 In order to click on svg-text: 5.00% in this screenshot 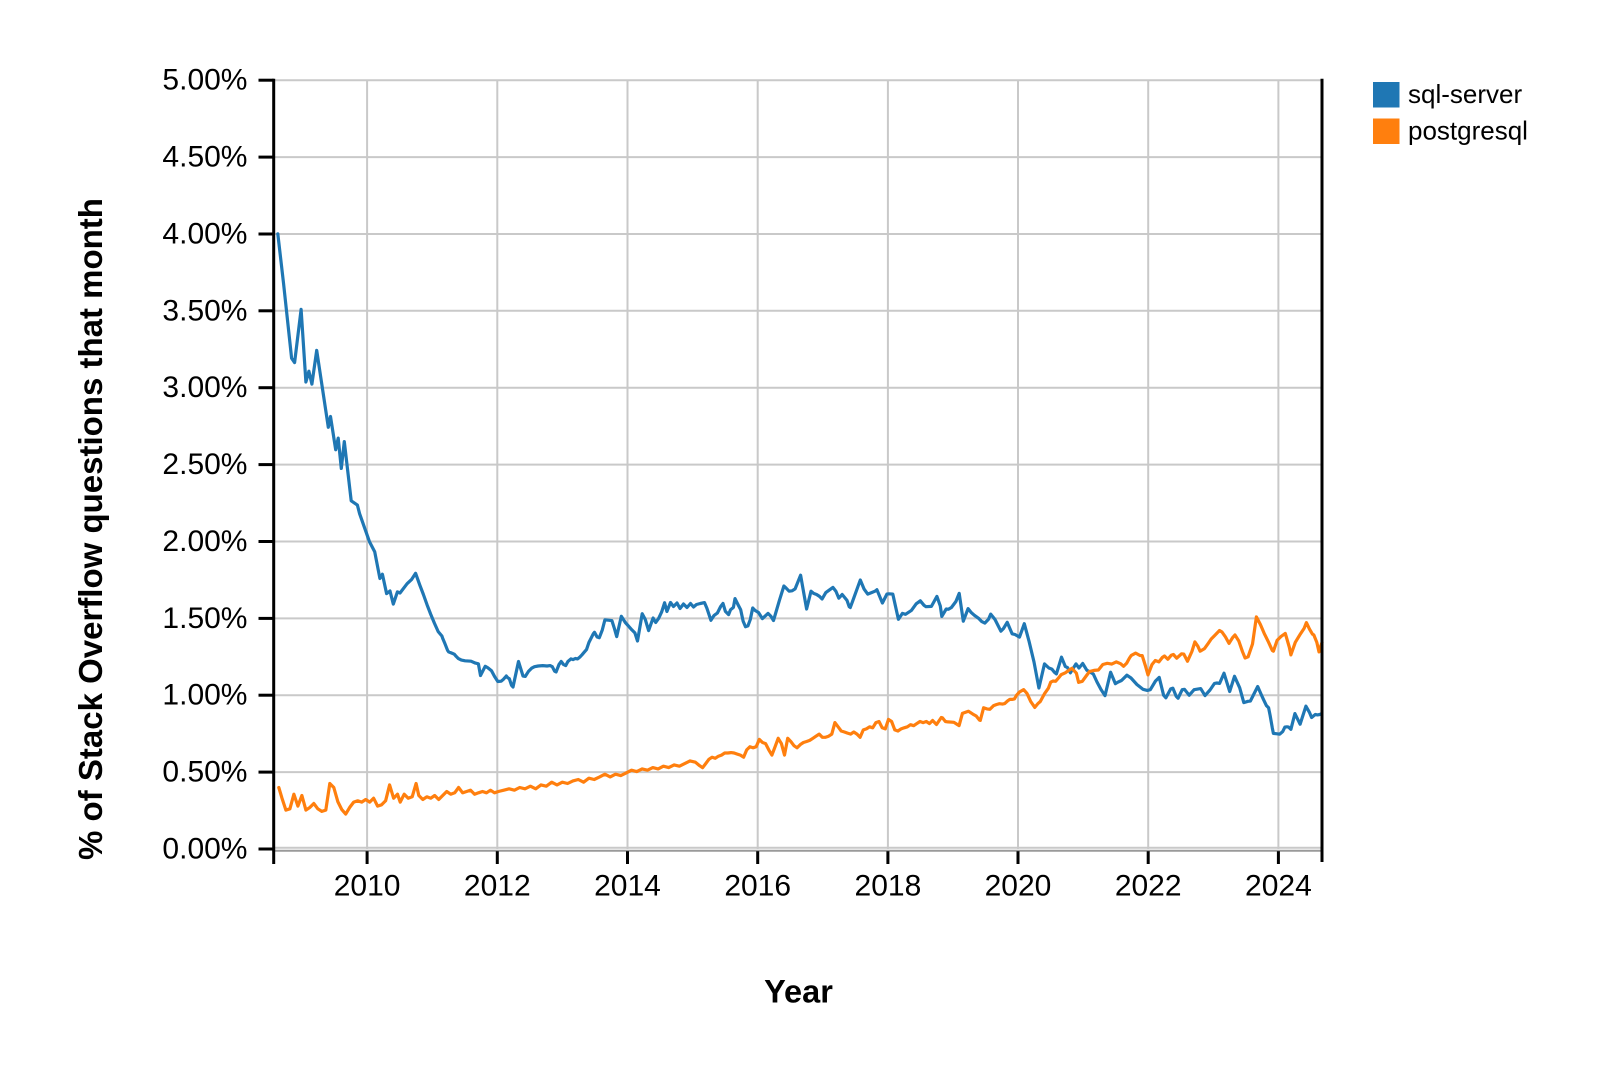, I will do `click(204, 80)`.